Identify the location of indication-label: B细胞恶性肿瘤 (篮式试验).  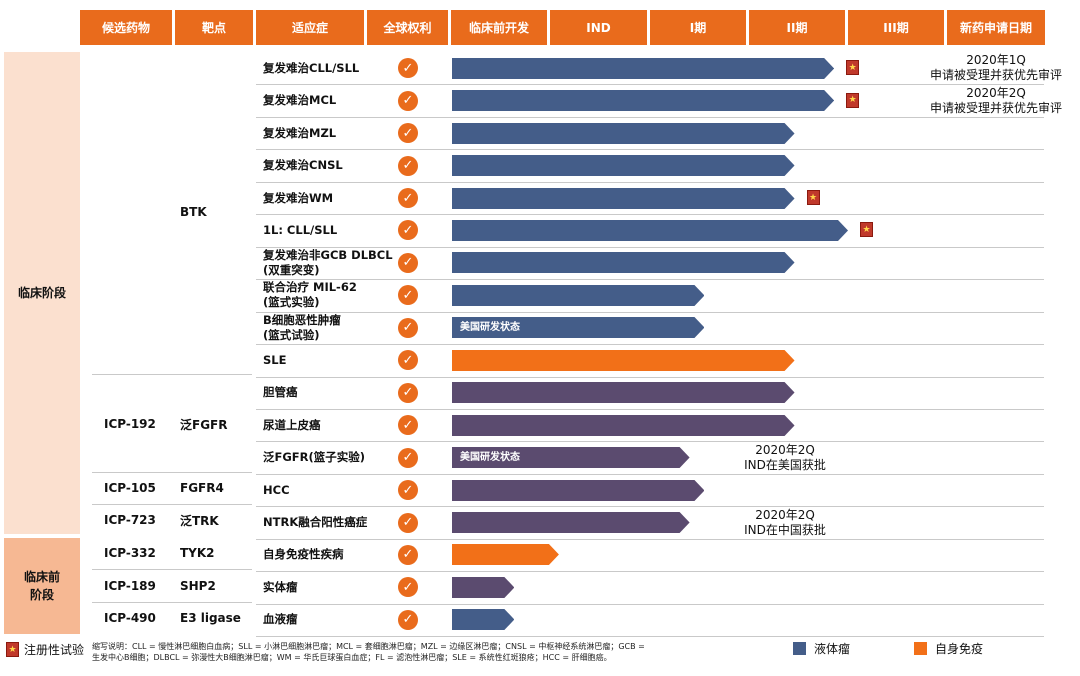
(302, 327).